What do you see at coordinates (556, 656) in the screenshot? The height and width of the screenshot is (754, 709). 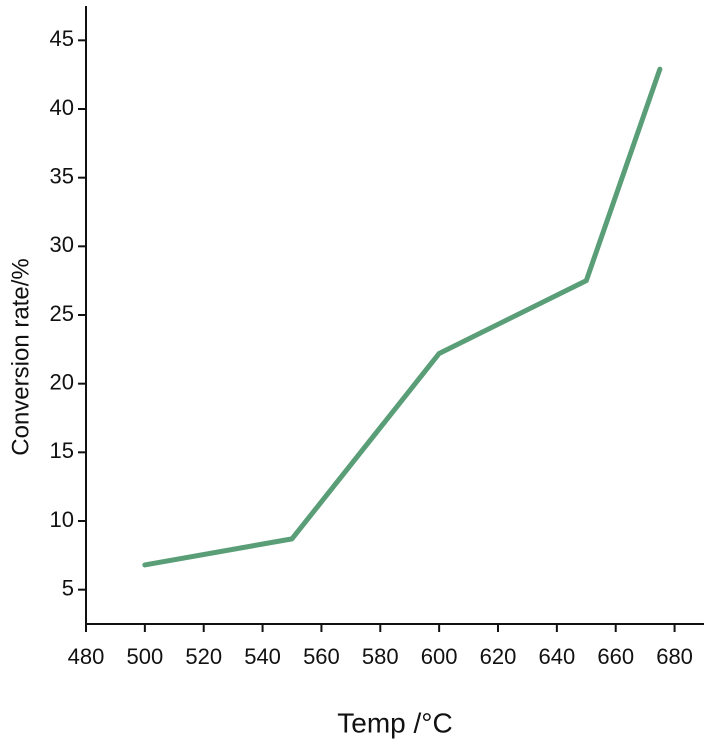 I see `x-tick-label: 640` at bounding box center [556, 656].